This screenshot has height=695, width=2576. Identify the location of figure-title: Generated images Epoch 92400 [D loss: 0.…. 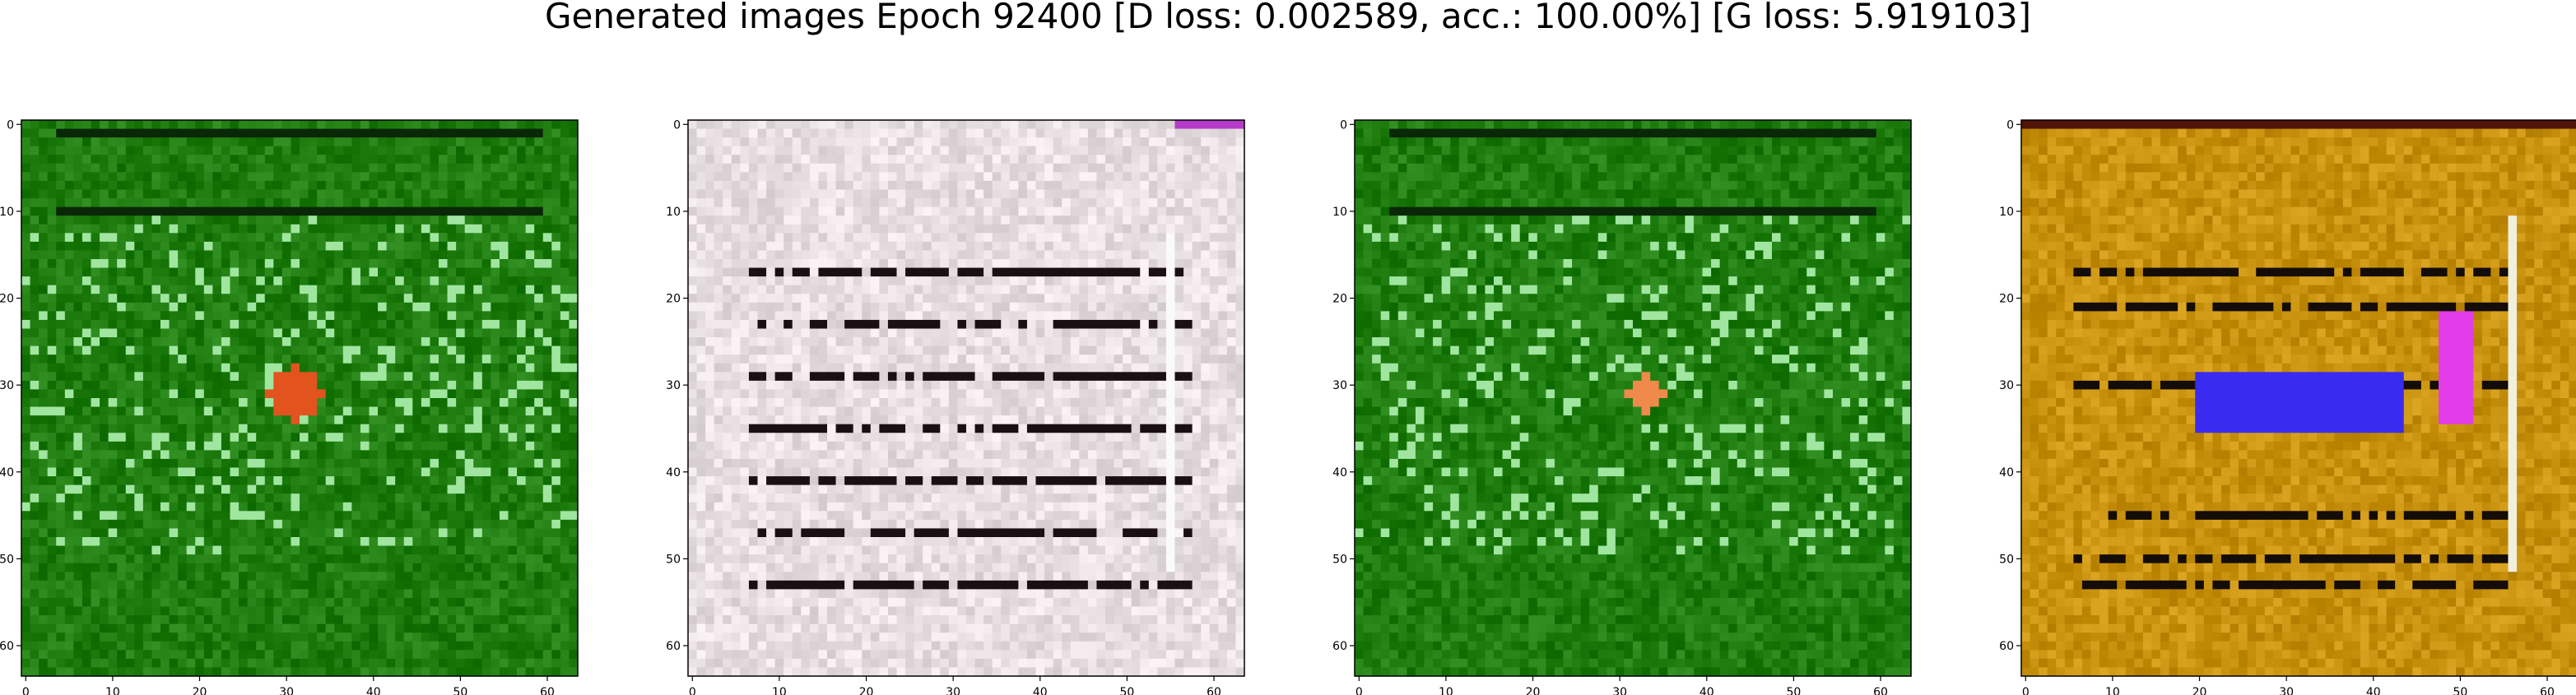
(1288, 18).